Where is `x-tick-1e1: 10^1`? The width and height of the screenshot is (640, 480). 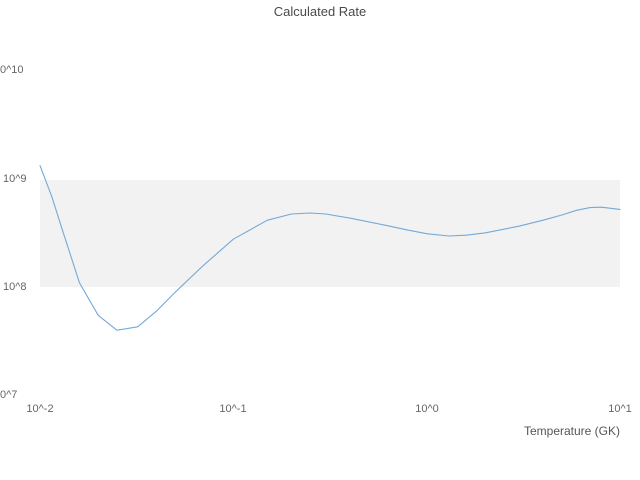 x-tick-1e1: 10^1 is located at coordinates (620, 409).